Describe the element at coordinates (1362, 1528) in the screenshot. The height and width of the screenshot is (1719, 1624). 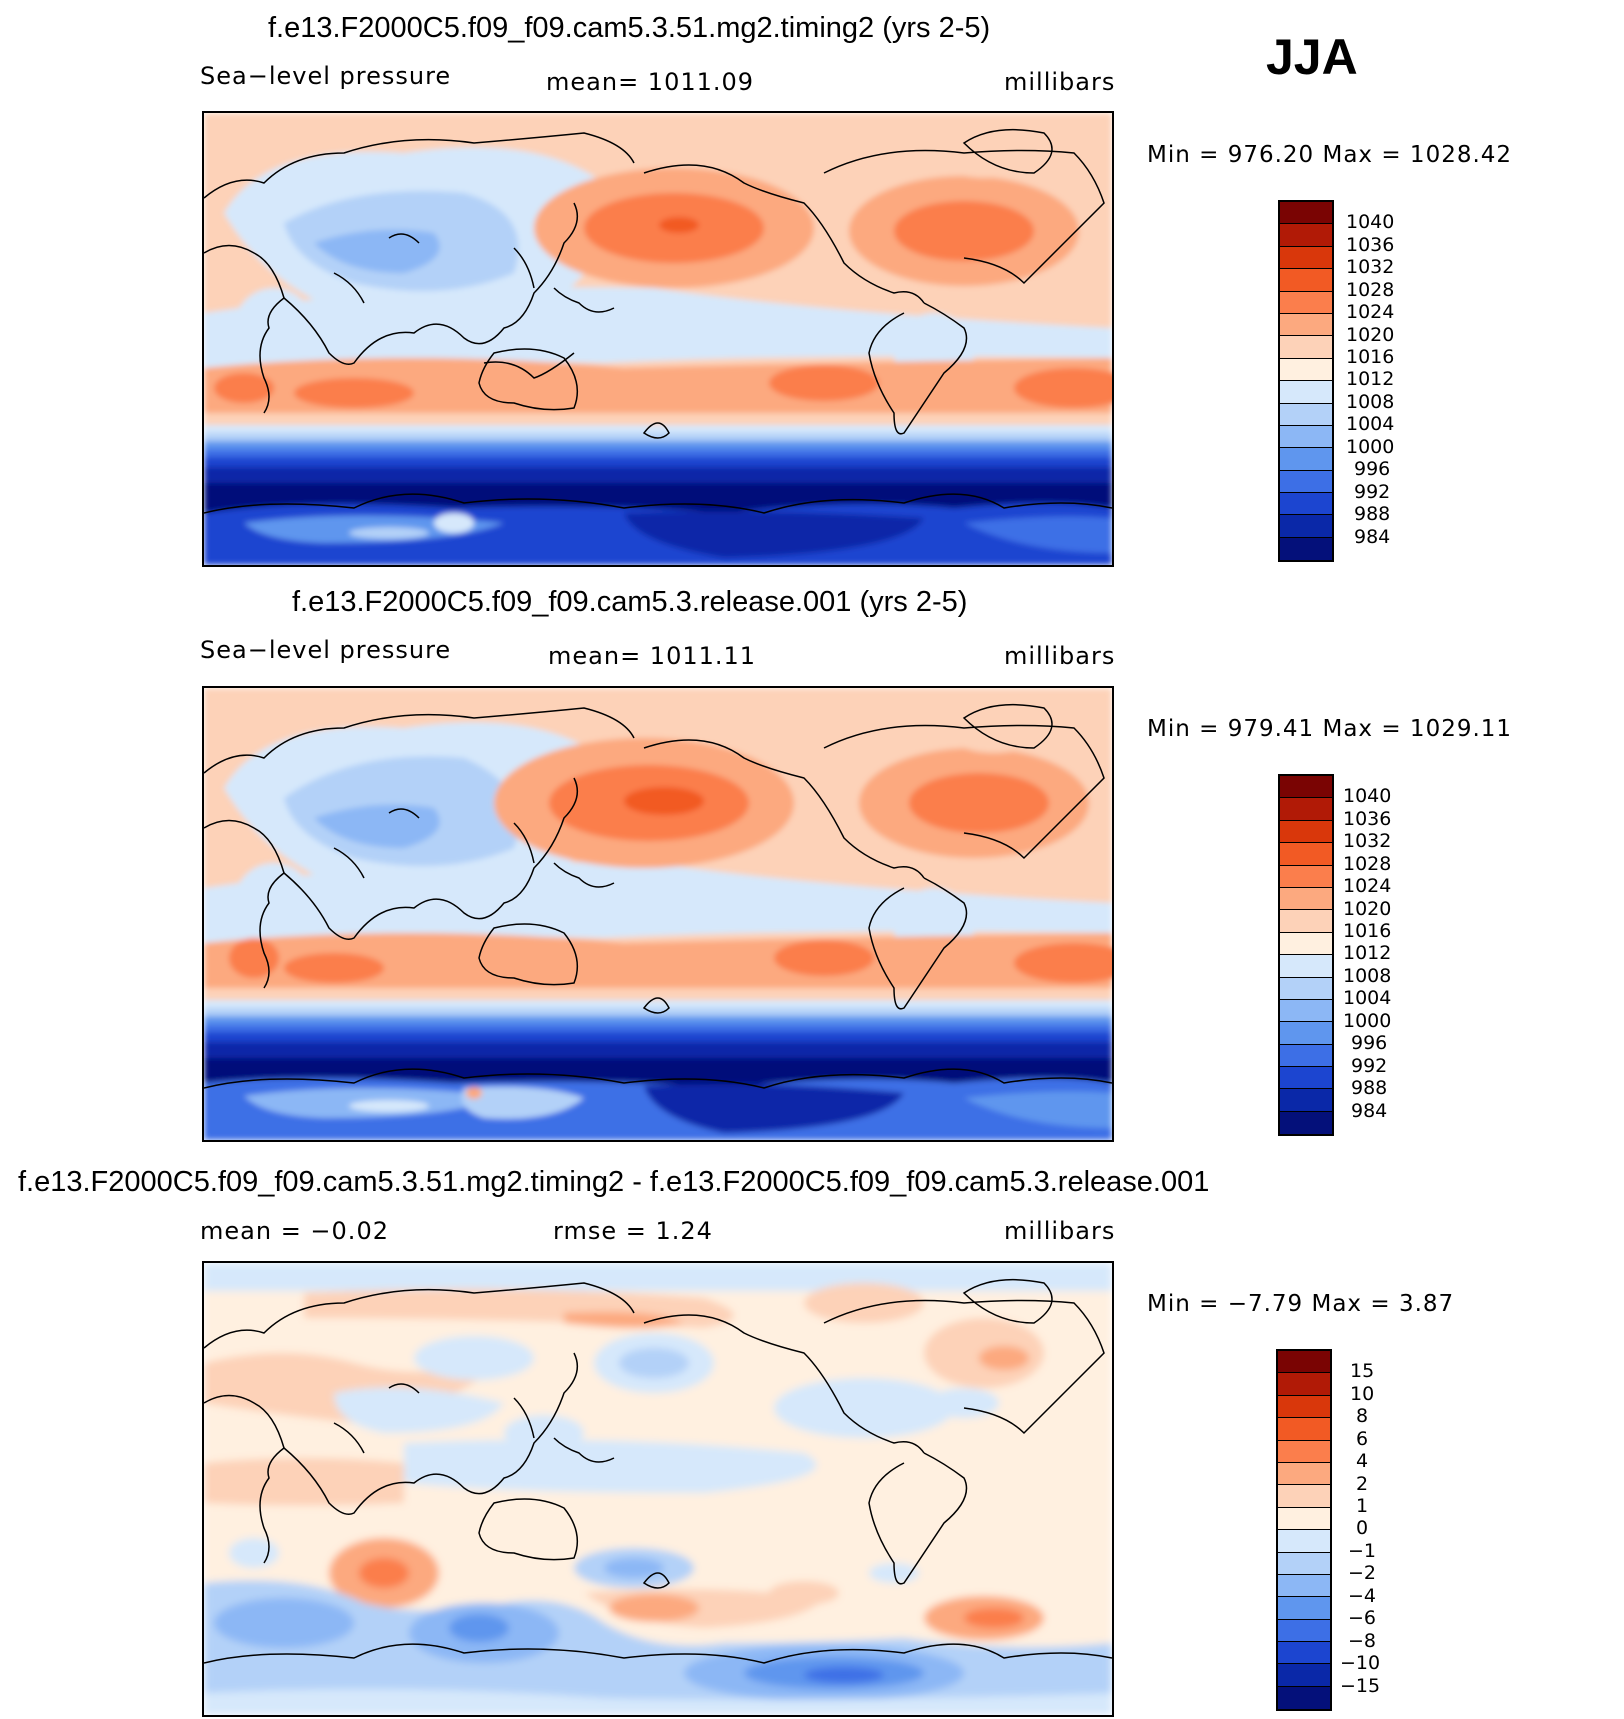
I see `colorbar-tick-label: 0` at that location.